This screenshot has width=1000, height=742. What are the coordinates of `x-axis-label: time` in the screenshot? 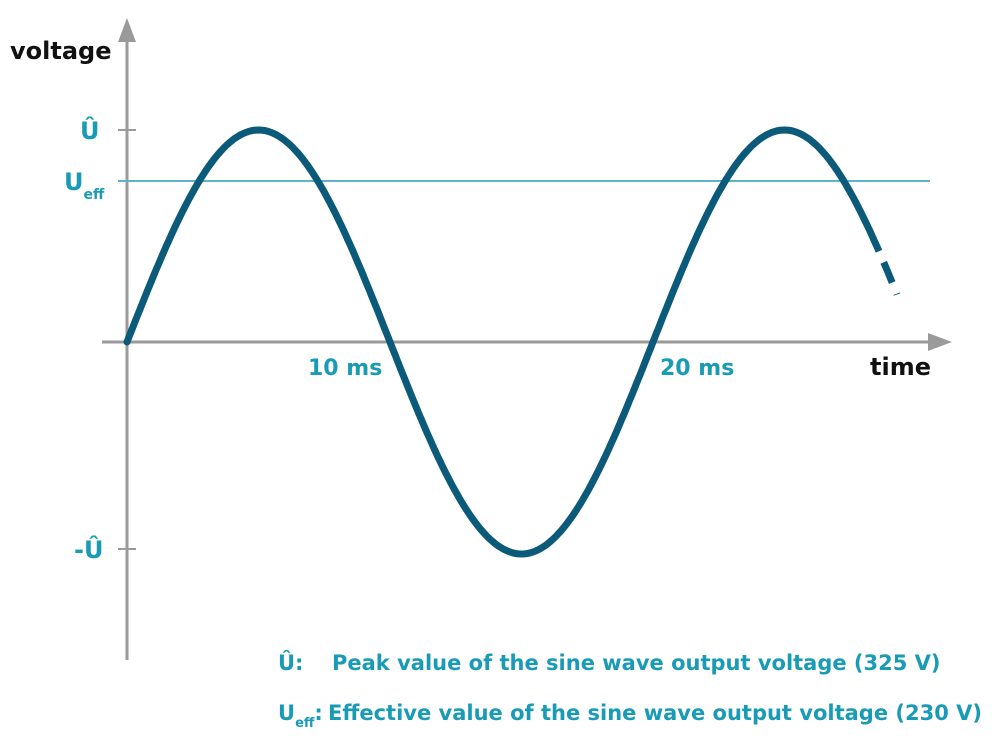 It's located at (900, 367).